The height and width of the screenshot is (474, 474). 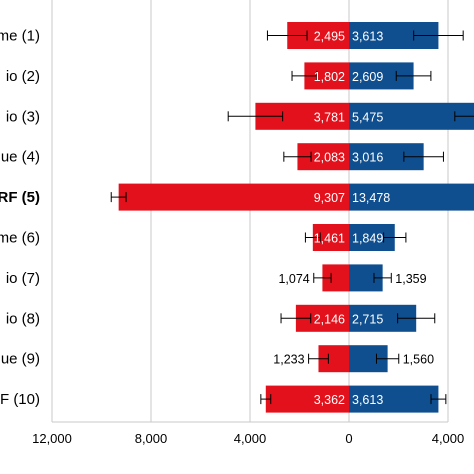 I want to click on category-label: ue (9), so click(x=20, y=359).